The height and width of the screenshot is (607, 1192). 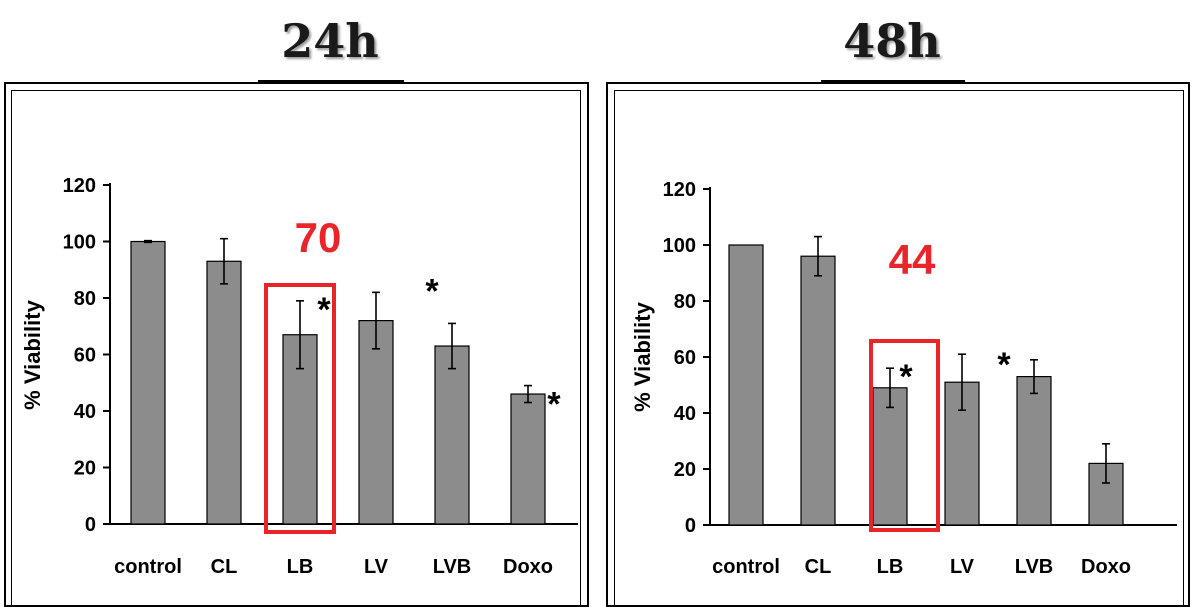 I want to click on significance-star-LV: *, so click(x=432, y=291).